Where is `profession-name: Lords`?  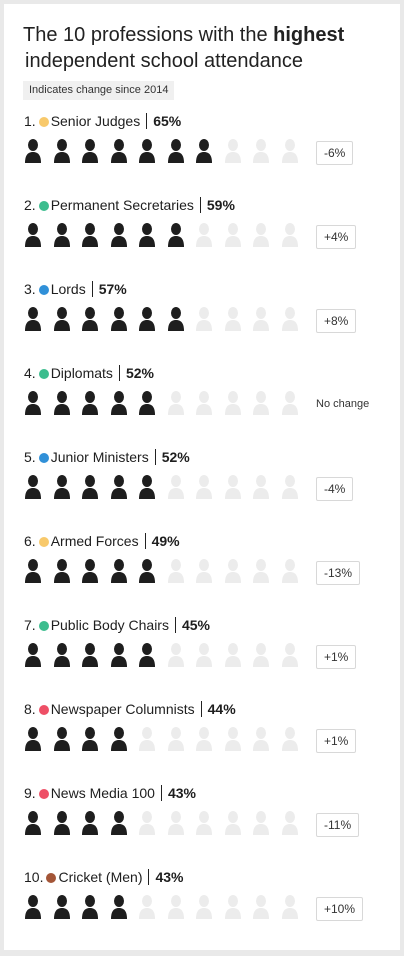 profession-name: Lords is located at coordinates (68, 289).